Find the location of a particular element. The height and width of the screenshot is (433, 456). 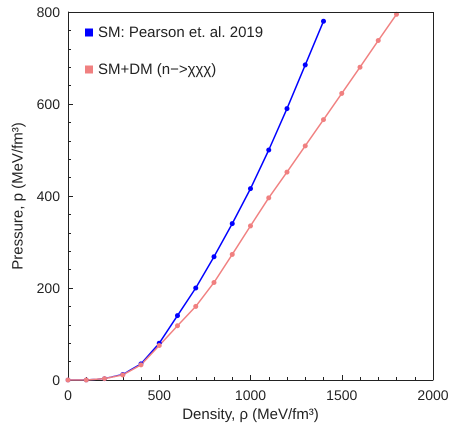

x-tick-label: 0 is located at coordinates (68, 395).